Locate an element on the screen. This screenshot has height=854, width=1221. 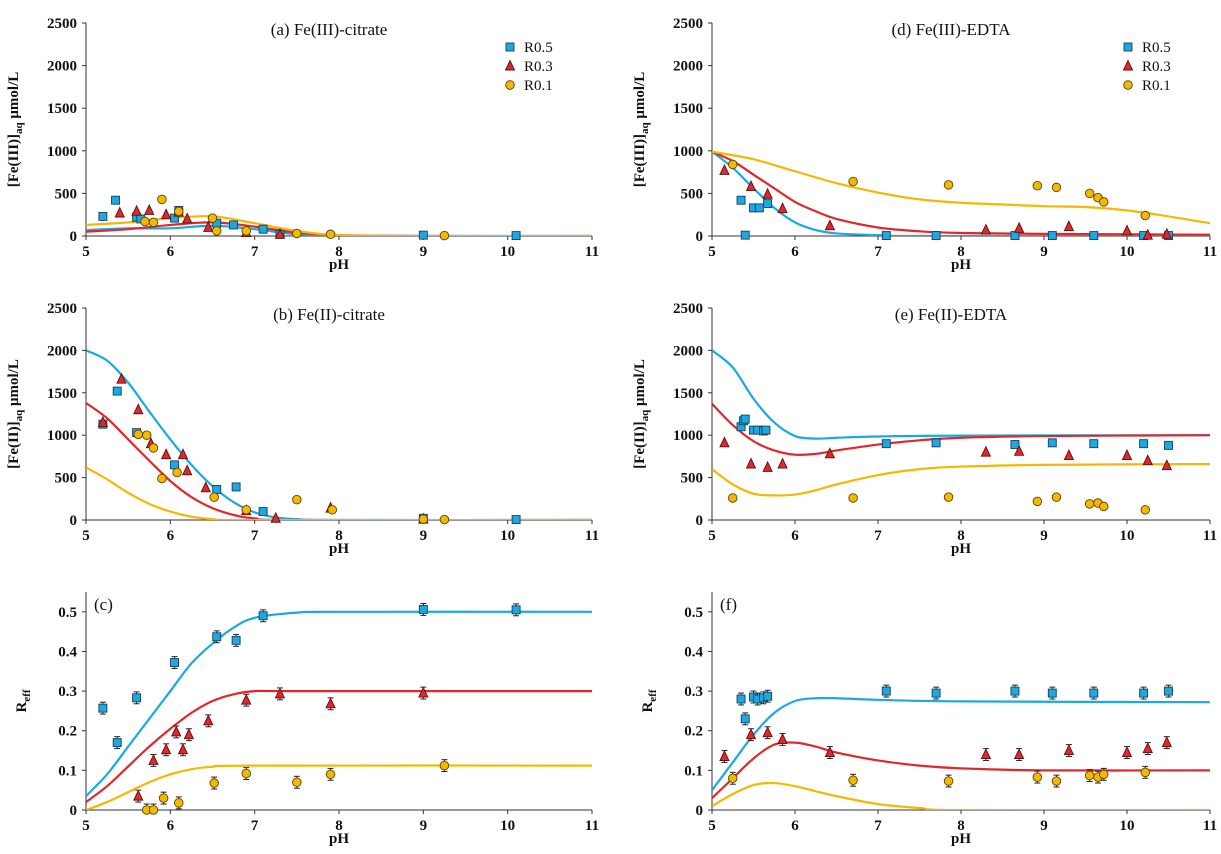
y-tick-label: 0.1 is located at coordinates (693, 771).